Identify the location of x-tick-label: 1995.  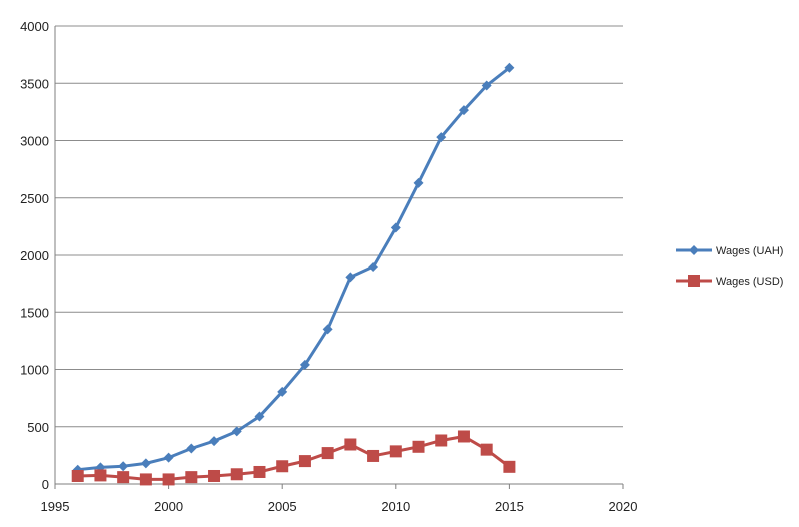
(55, 506).